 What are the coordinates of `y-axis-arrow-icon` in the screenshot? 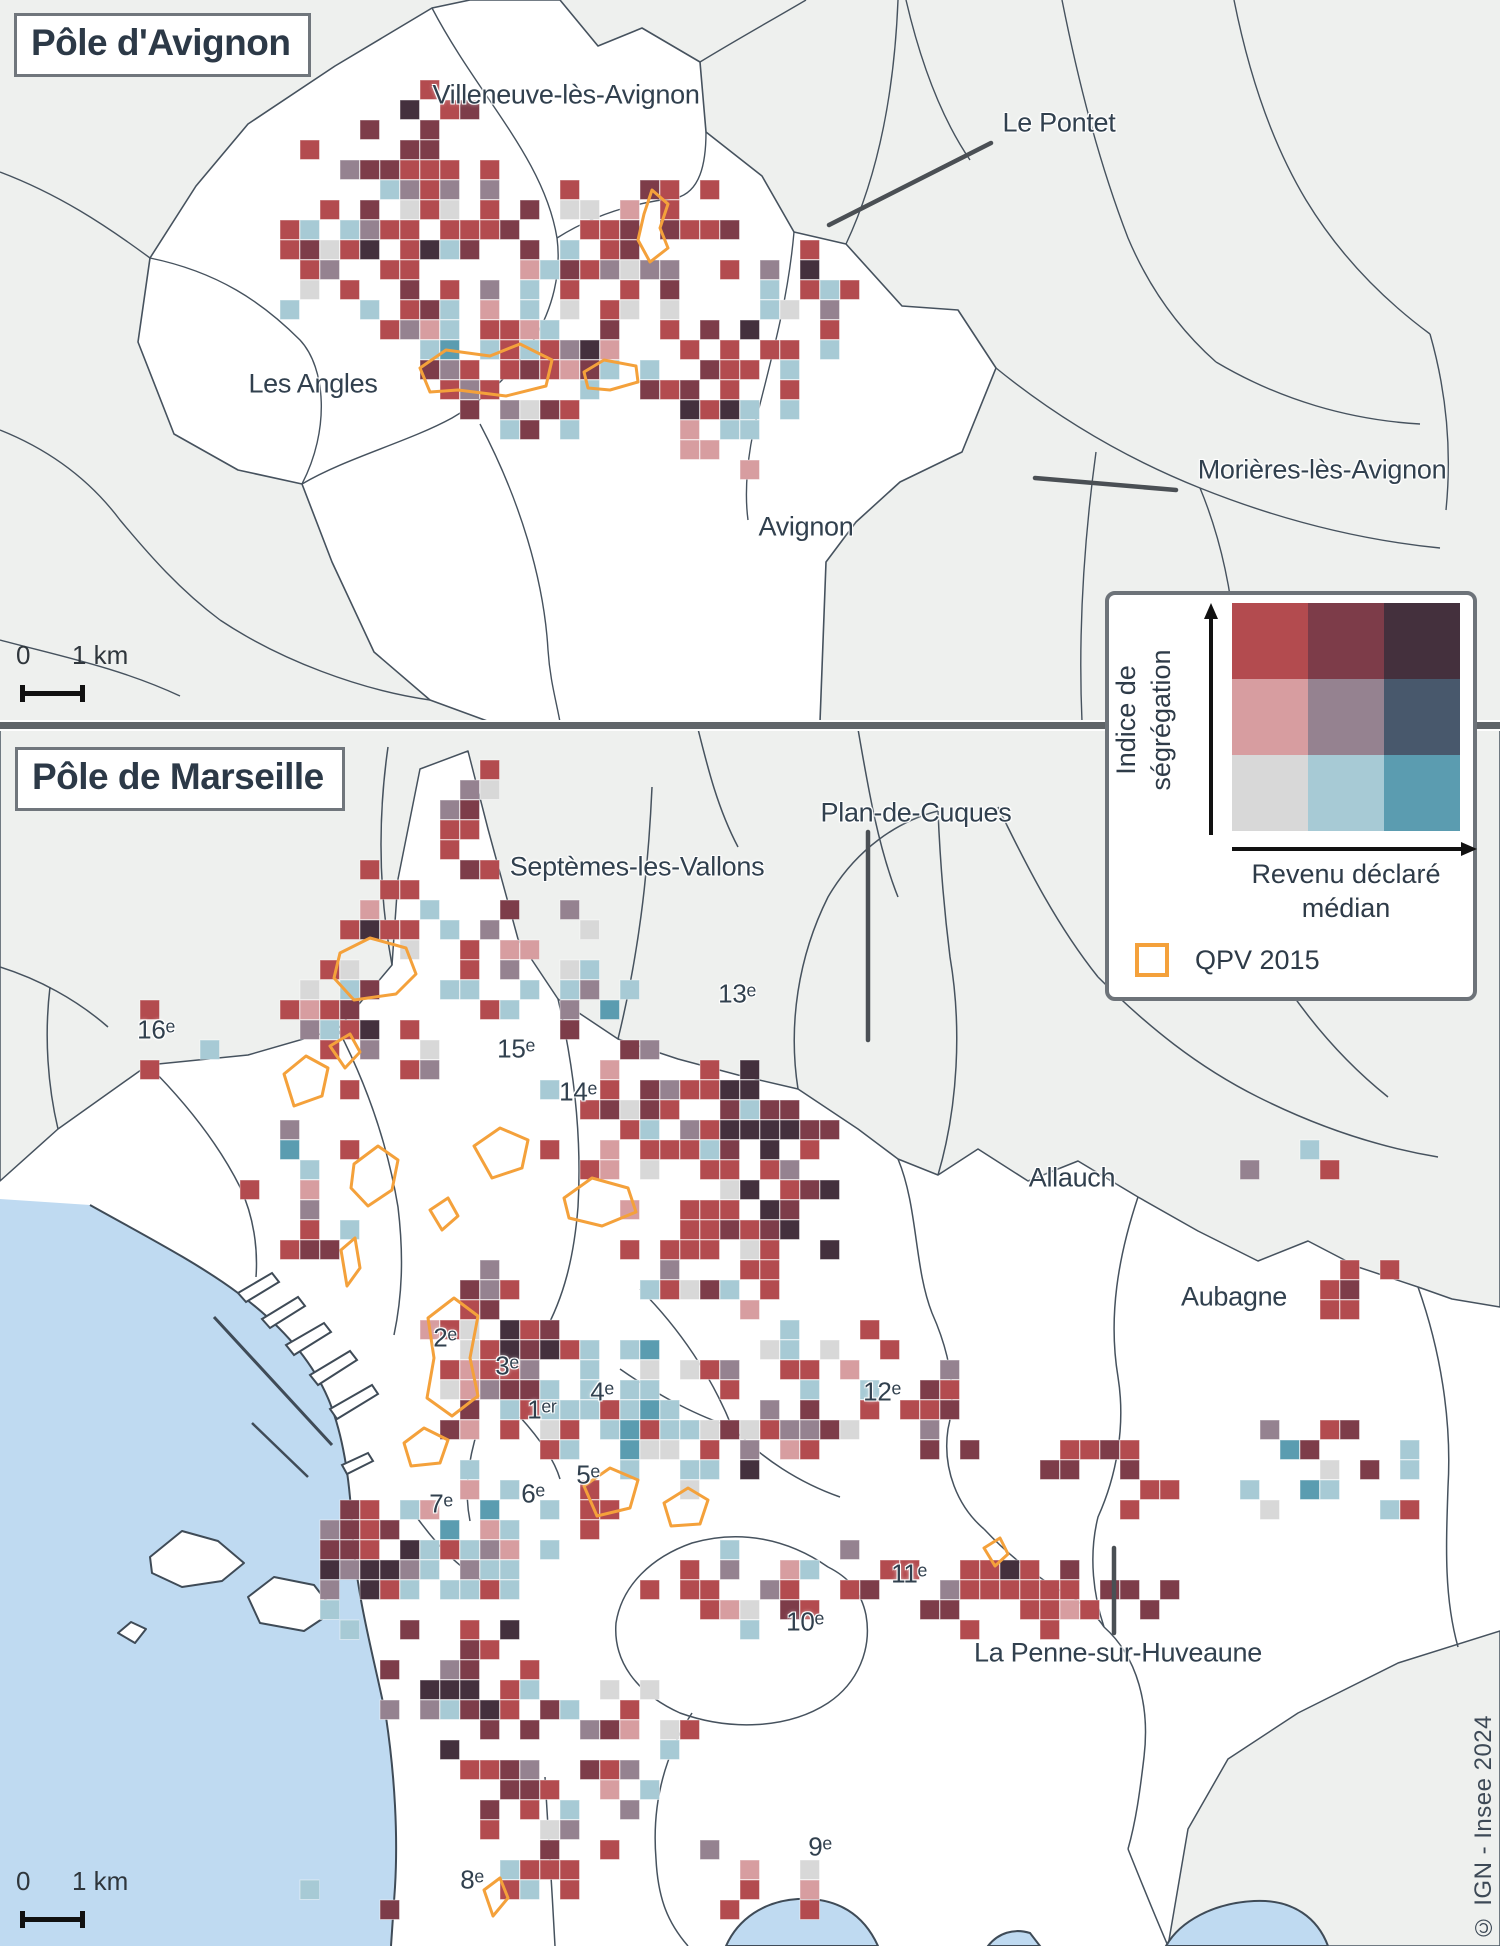 It's located at (1211, 719).